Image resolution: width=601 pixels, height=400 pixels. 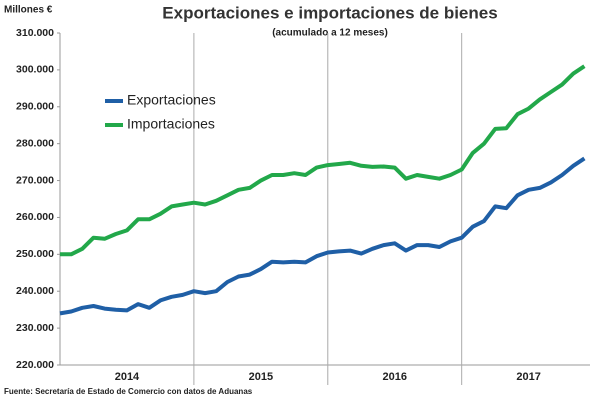 I want to click on y-tick-label: 220.000, so click(x=35, y=365).